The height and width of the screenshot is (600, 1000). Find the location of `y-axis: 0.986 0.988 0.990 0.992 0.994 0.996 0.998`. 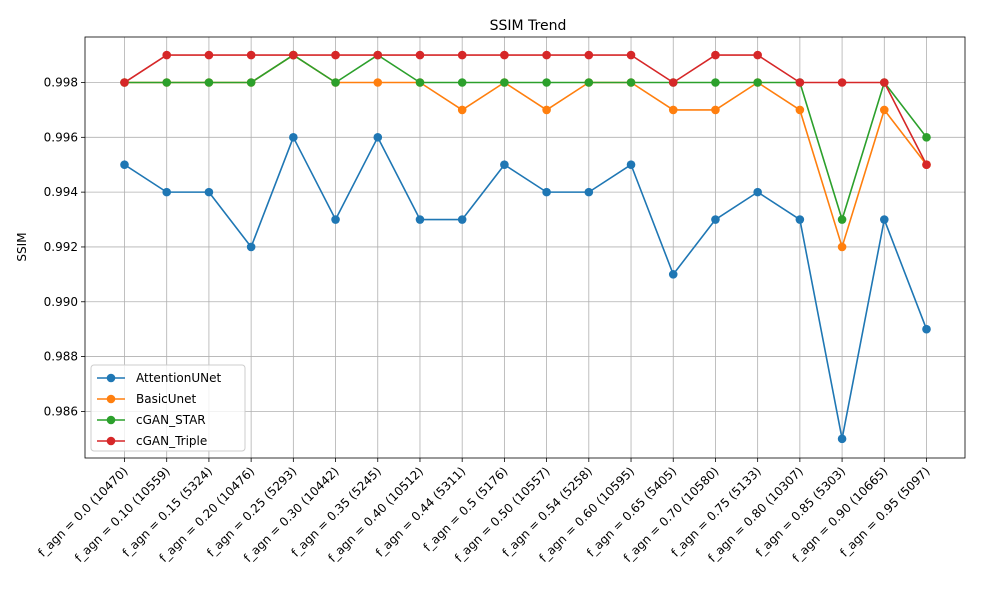

y-axis: 0.986 0.988 0.990 0.992 0.994 0.996 0.998 is located at coordinates (64, 246).